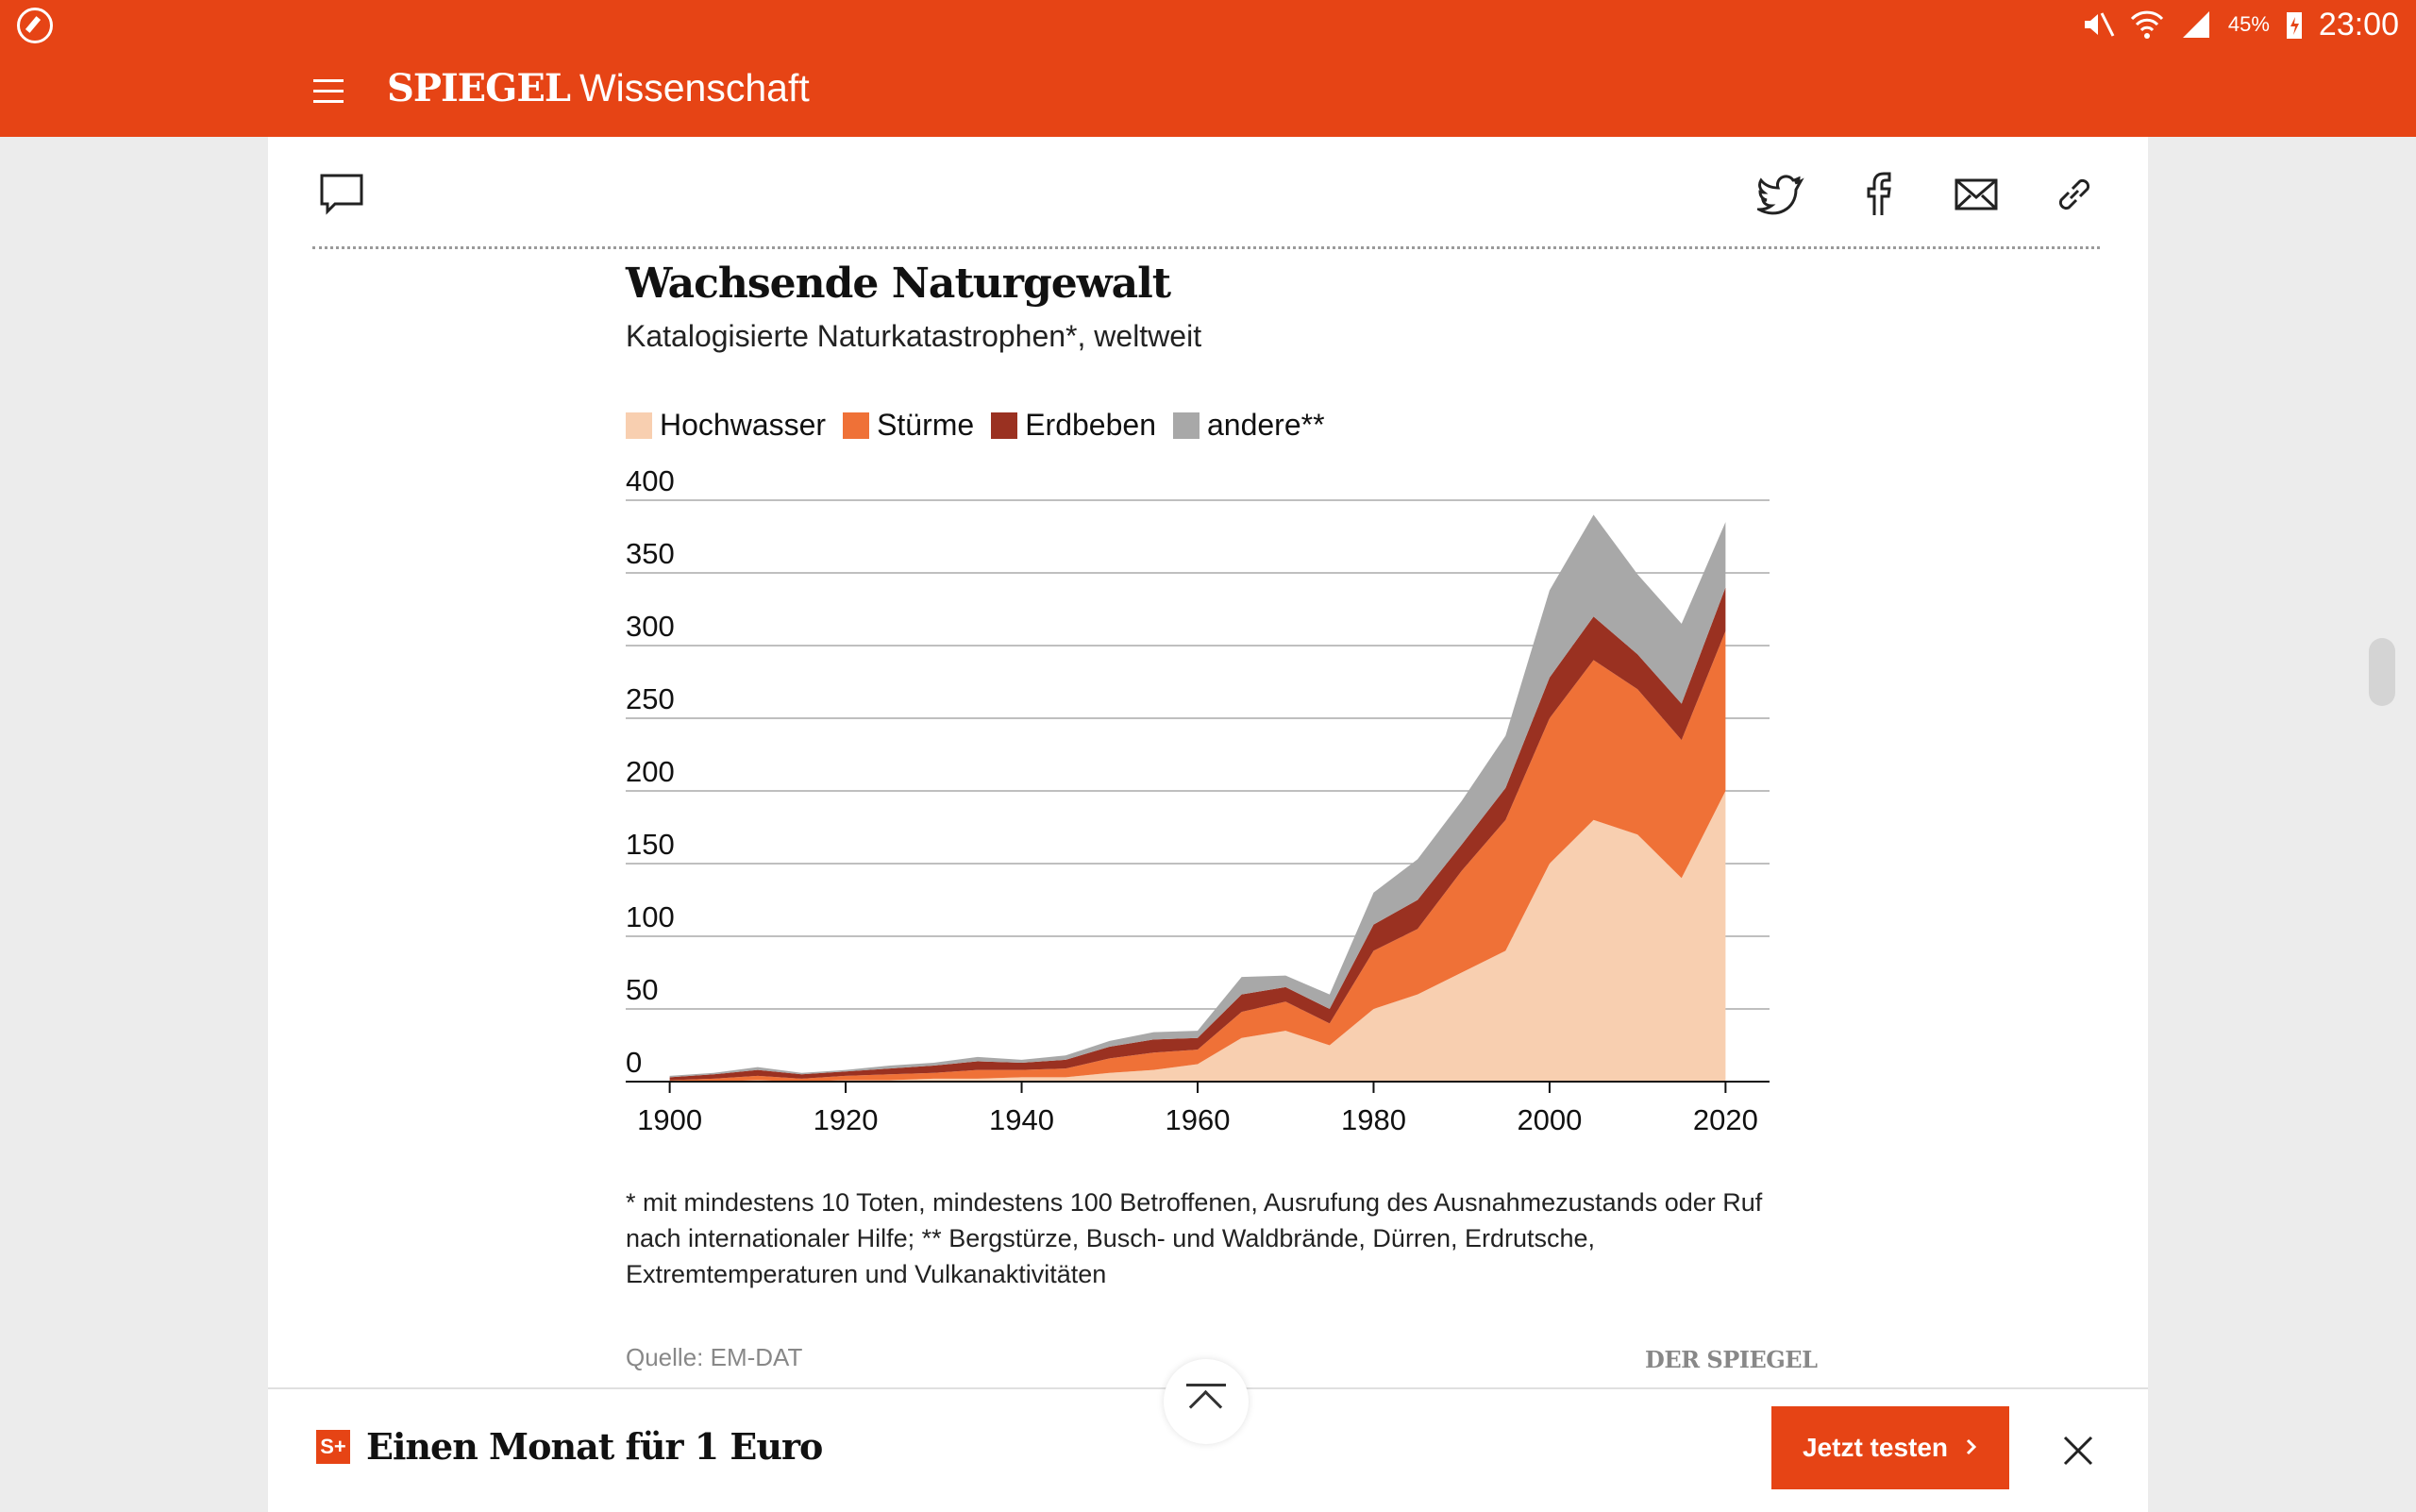 The height and width of the screenshot is (1512, 2416). Describe the element at coordinates (2078, 1450) in the screenshot. I see `close-icon` at that location.